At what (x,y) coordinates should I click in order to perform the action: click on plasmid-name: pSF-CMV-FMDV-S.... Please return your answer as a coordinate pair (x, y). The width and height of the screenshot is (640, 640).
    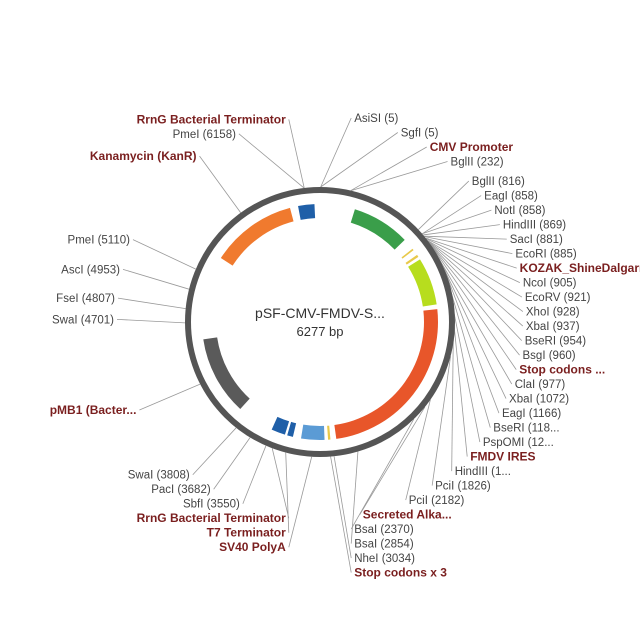
    Looking at the image, I should click on (320, 313).